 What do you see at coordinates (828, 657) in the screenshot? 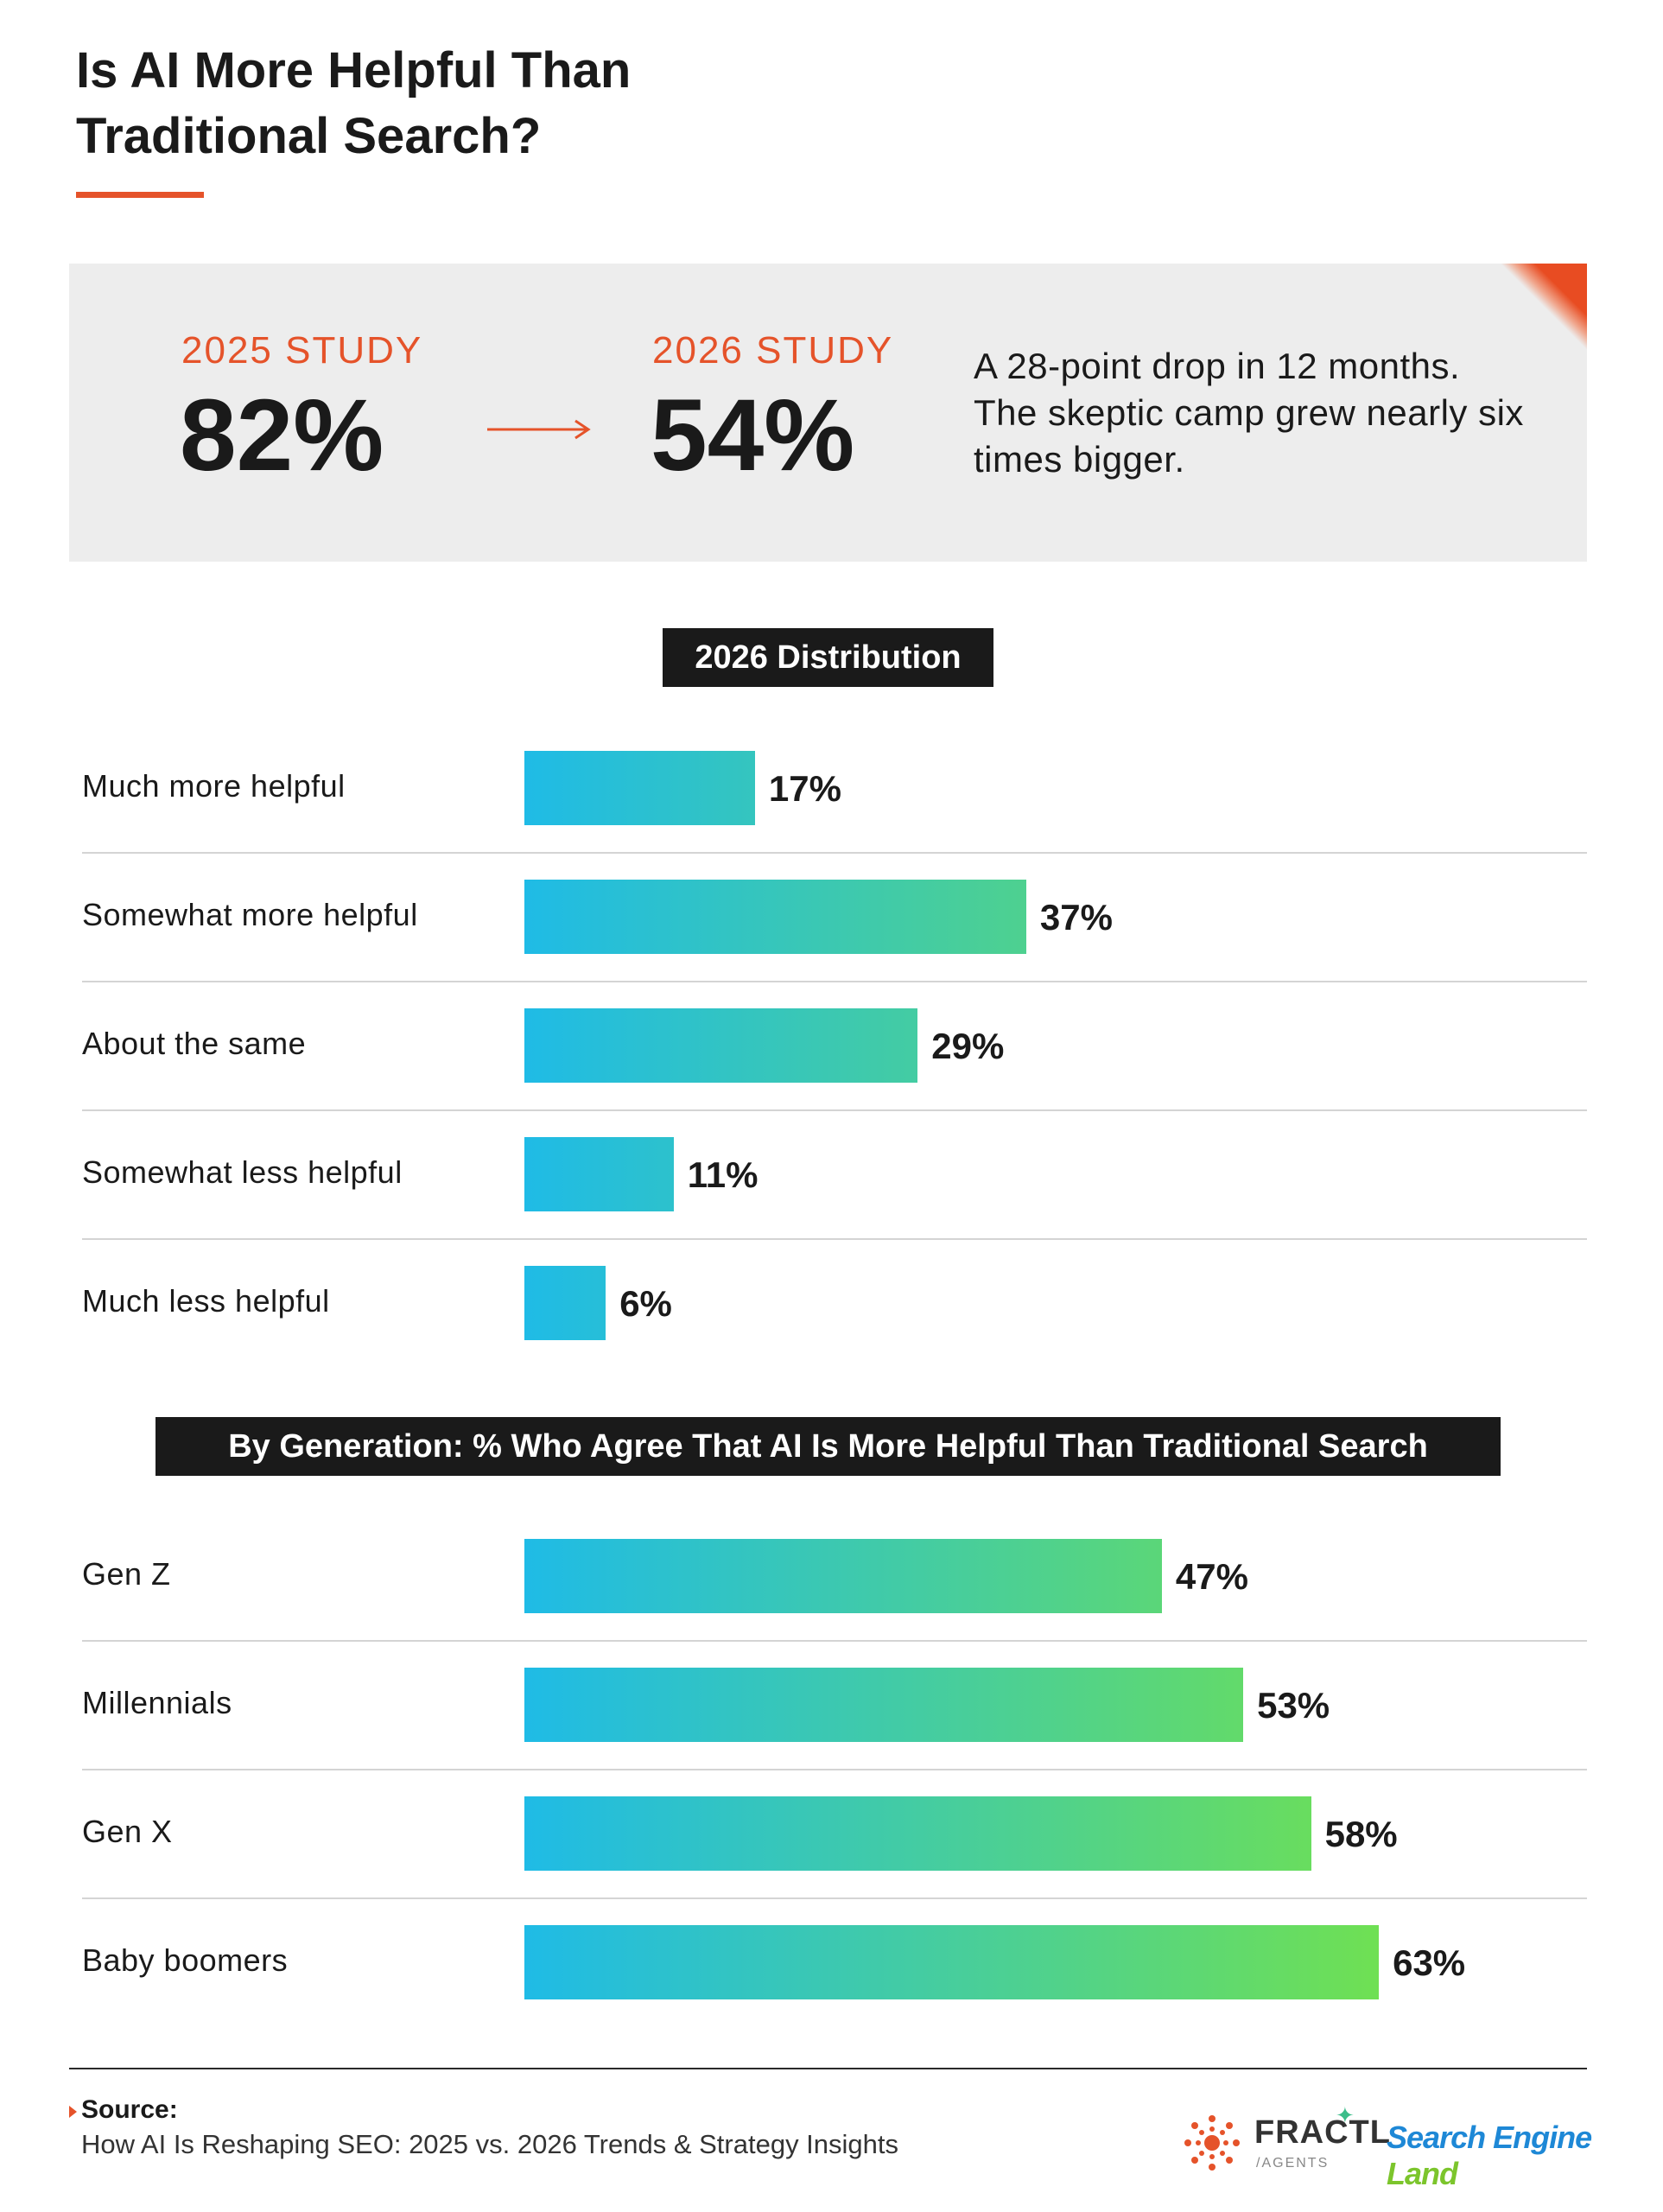
I see `chart-title-distribution: 2026 Distribution` at bounding box center [828, 657].